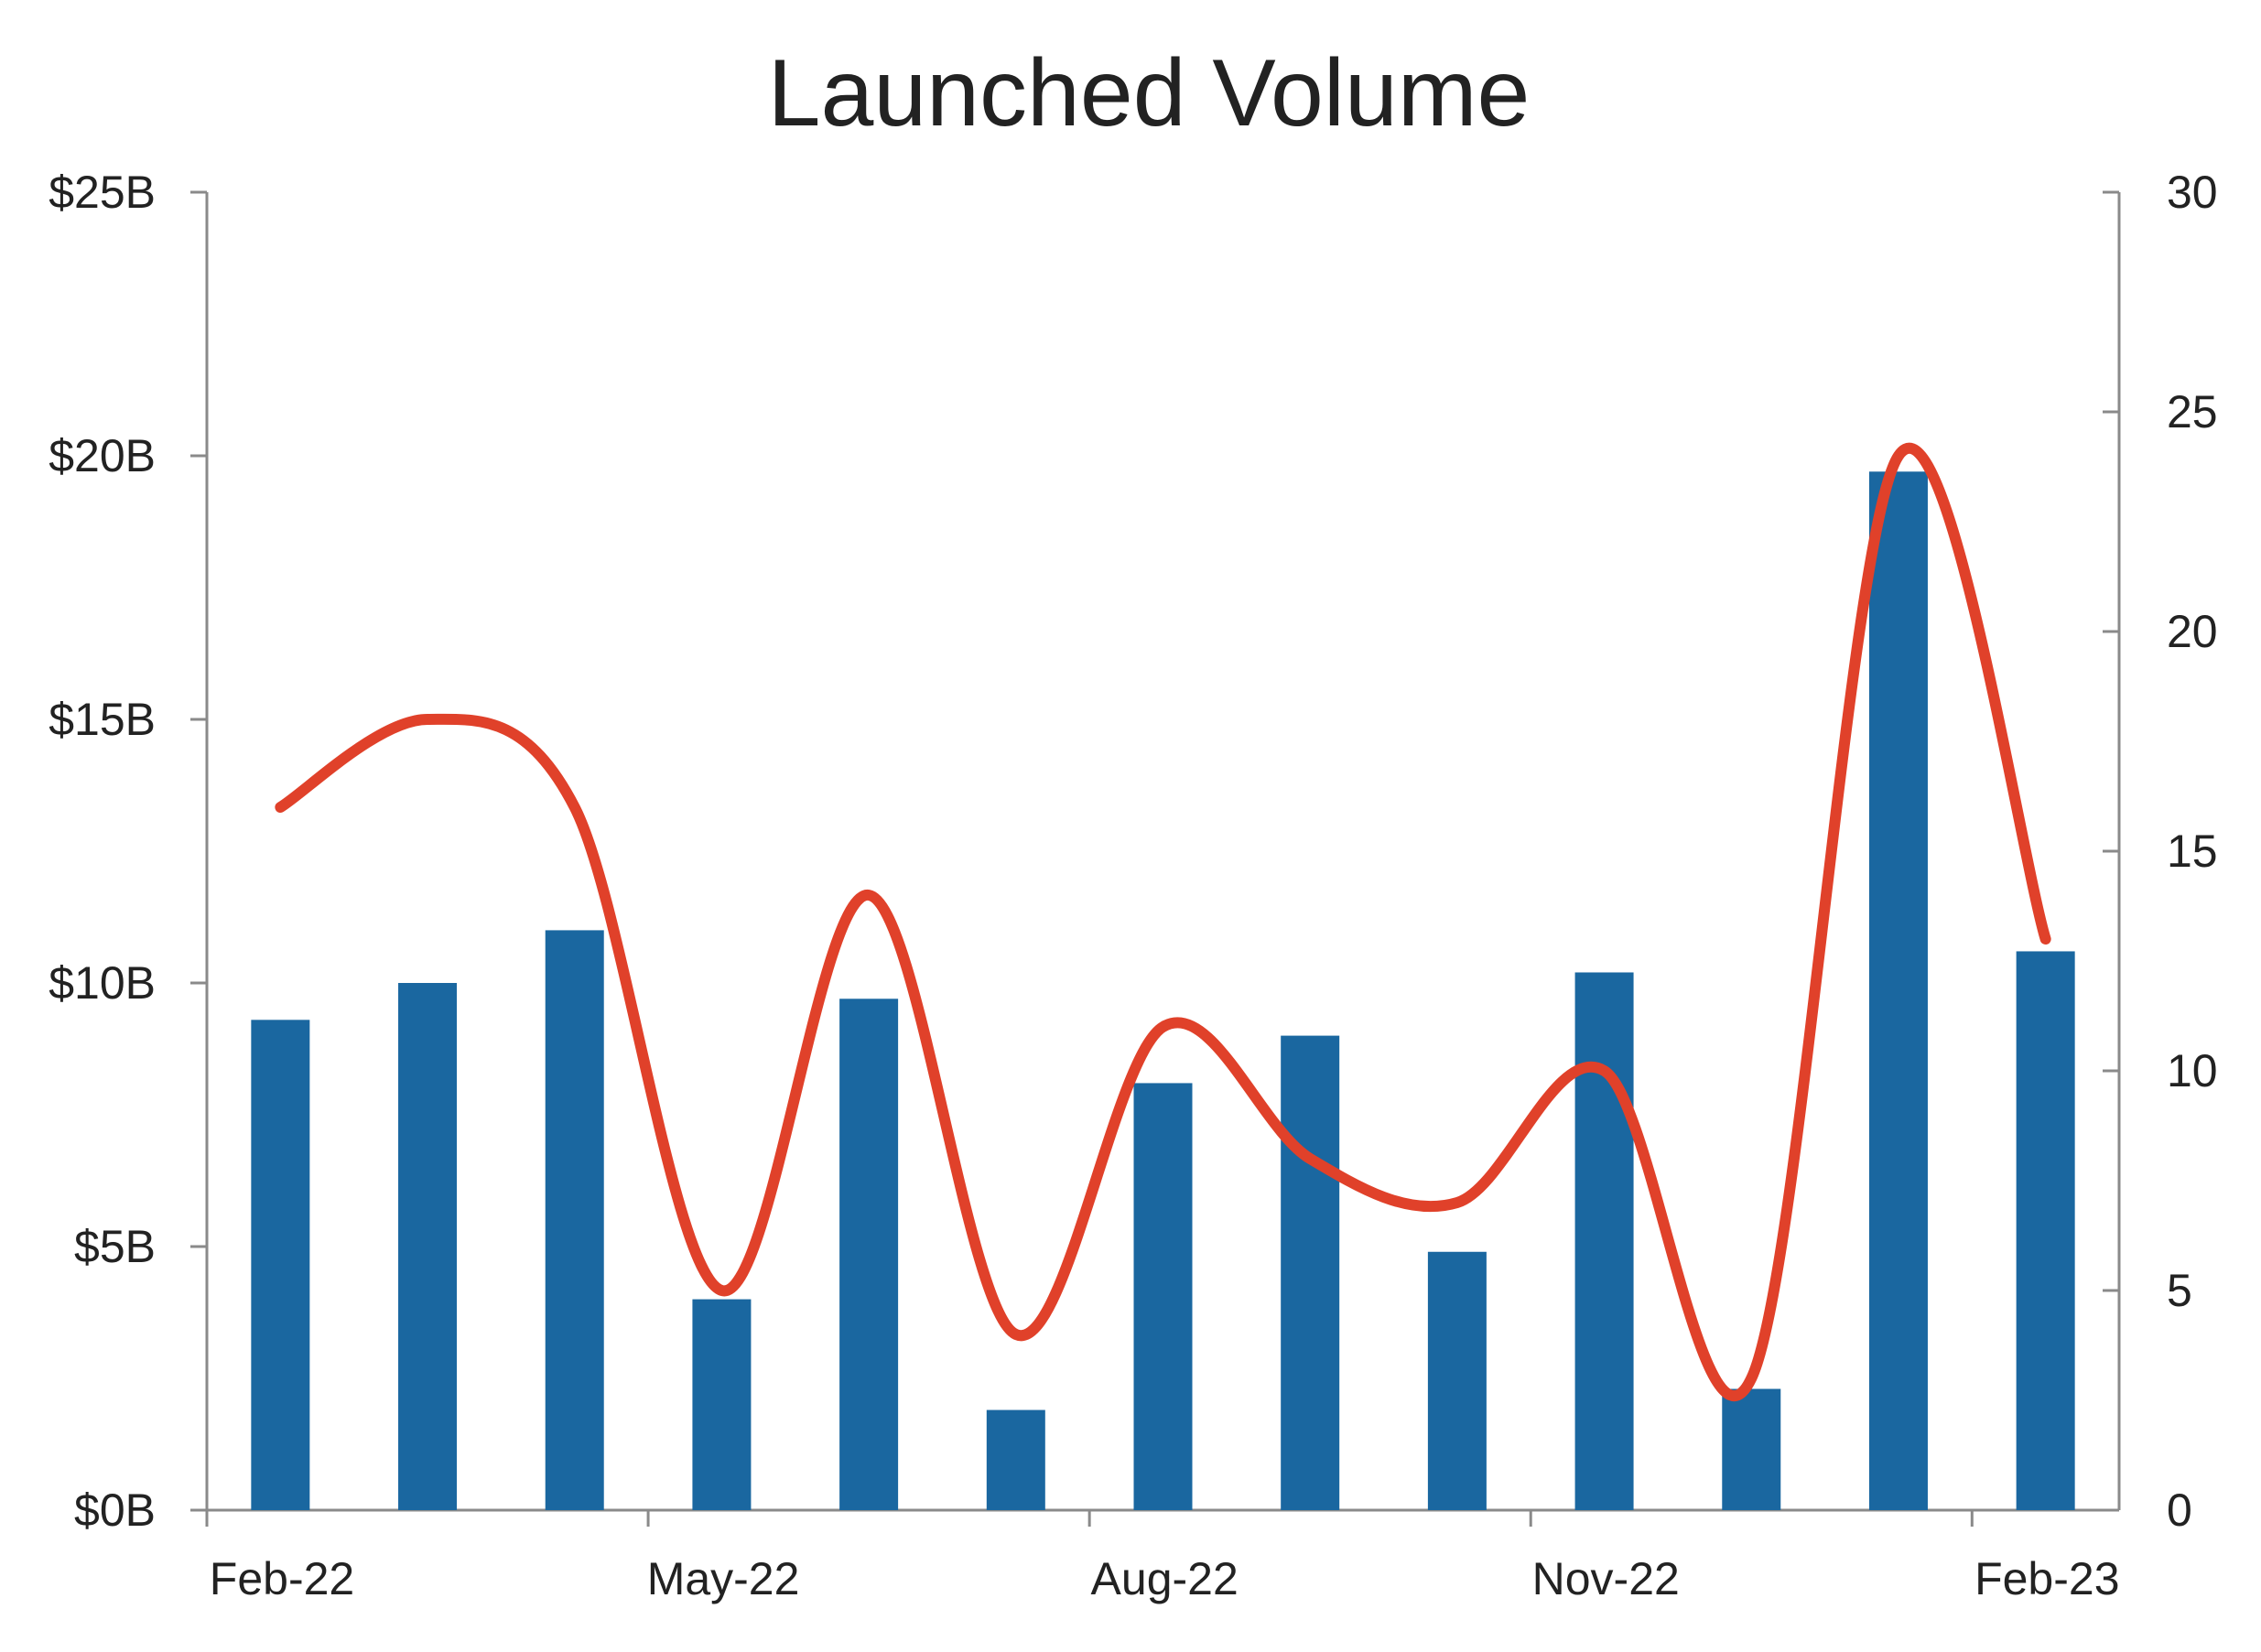 The image size is (2261, 1652). I want to click on x-tick-label: Nov-22, so click(1606, 1578).